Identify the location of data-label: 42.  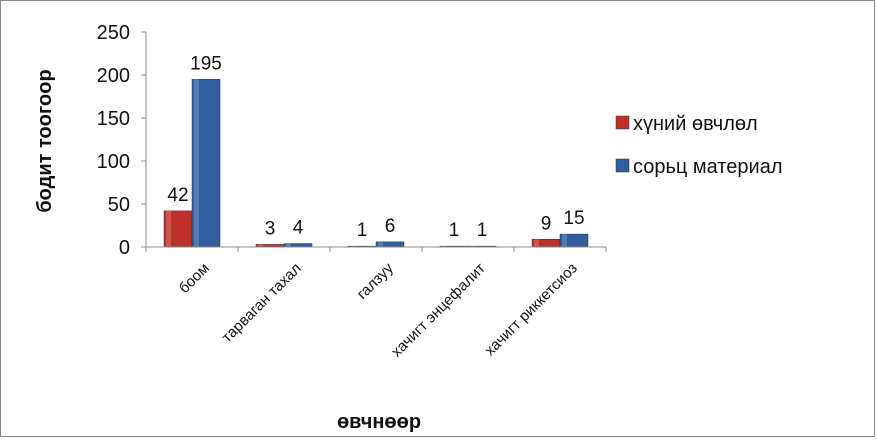
(177, 195).